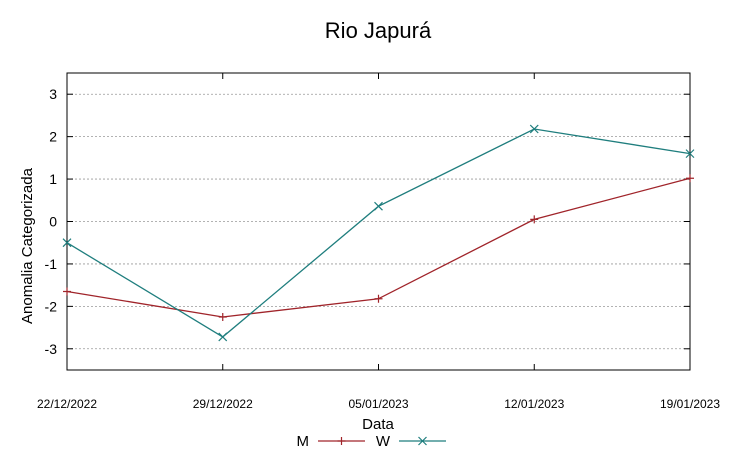 Image resolution: width=752 pixels, height=459 pixels. Describe the element at coordinates (51, 306) in the screenshot. I see `y-tick-label: -2` at that location.